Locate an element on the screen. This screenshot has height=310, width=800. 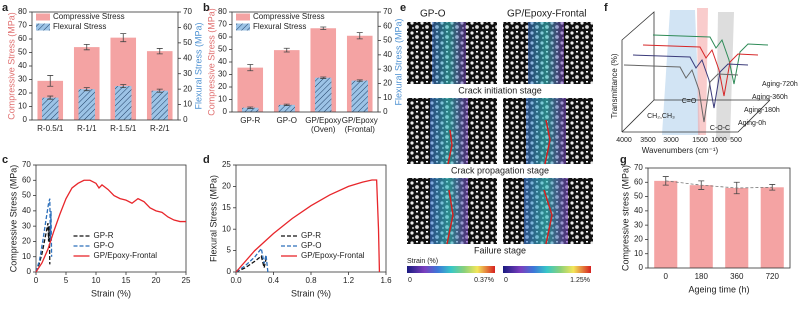
stage-label: Crack propagation stage is located at coordinates (500, 170).